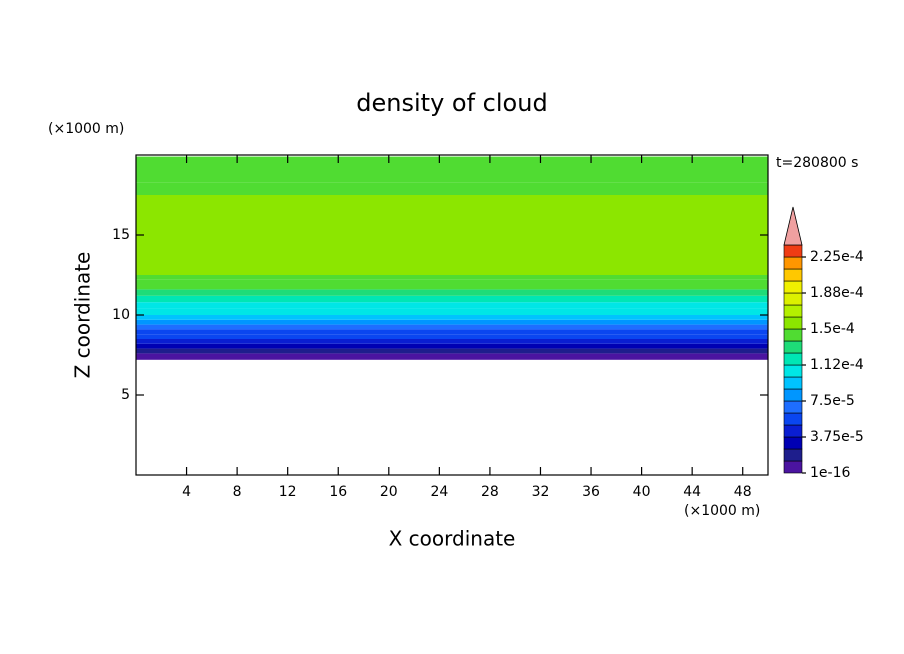 Image resolution: width=904 pixels, height=654 pixels. What do you see at coordinates (642, 492) in the screenshot?
I see `x-tick-label: 40` at bounding box center [642, 492].